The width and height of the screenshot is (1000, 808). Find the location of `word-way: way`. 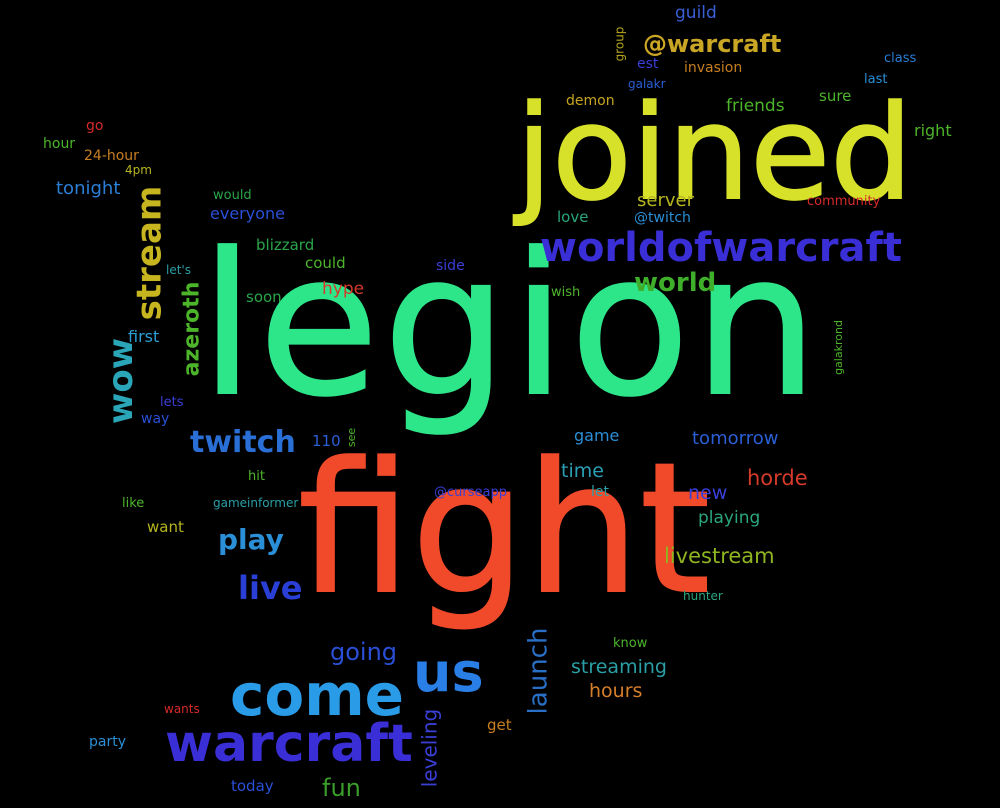

word-way: way is located at coordinates (155, 419).